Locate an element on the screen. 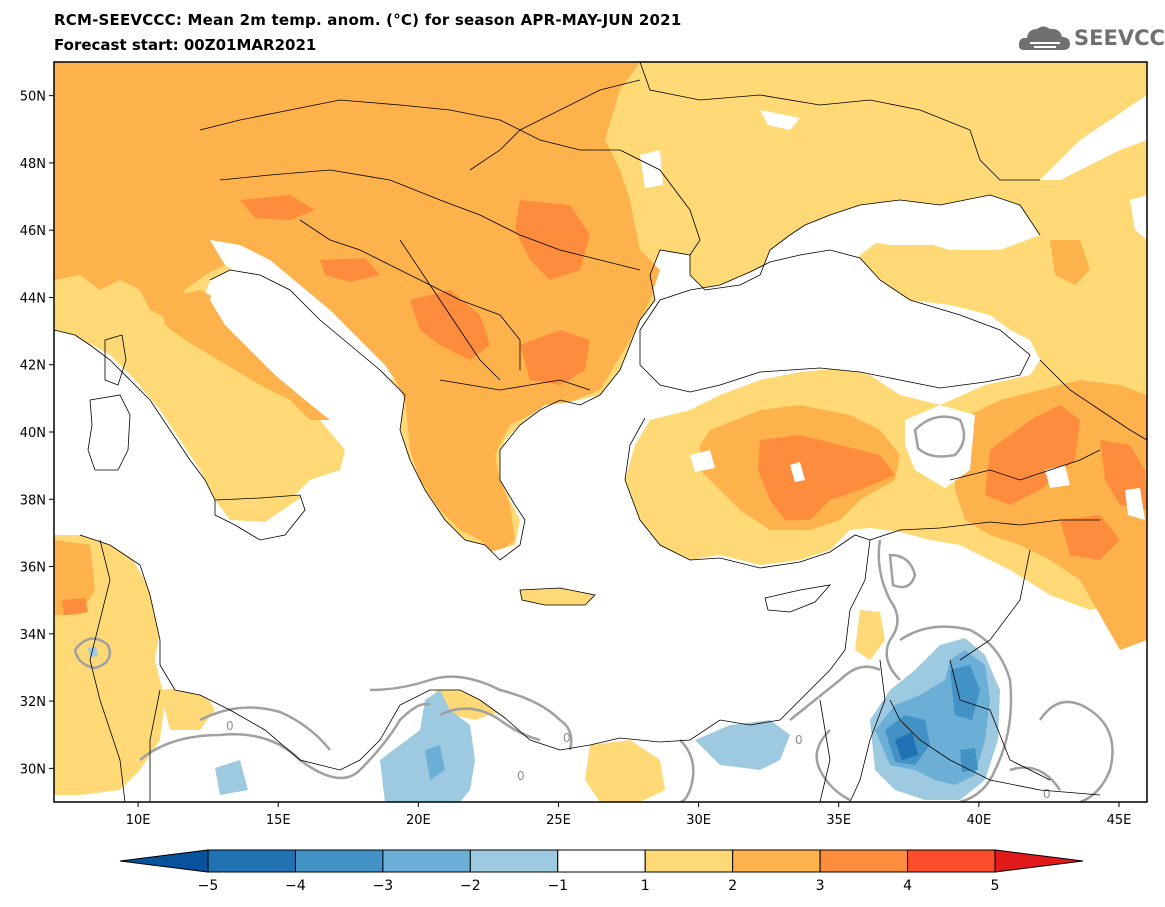 This screenshot has width=1165, height=907. latitude-axis: 30N 32N 34N 36N 38N 40N 42N 44N 46N 48N 50N is located at coordinates (37, 433).